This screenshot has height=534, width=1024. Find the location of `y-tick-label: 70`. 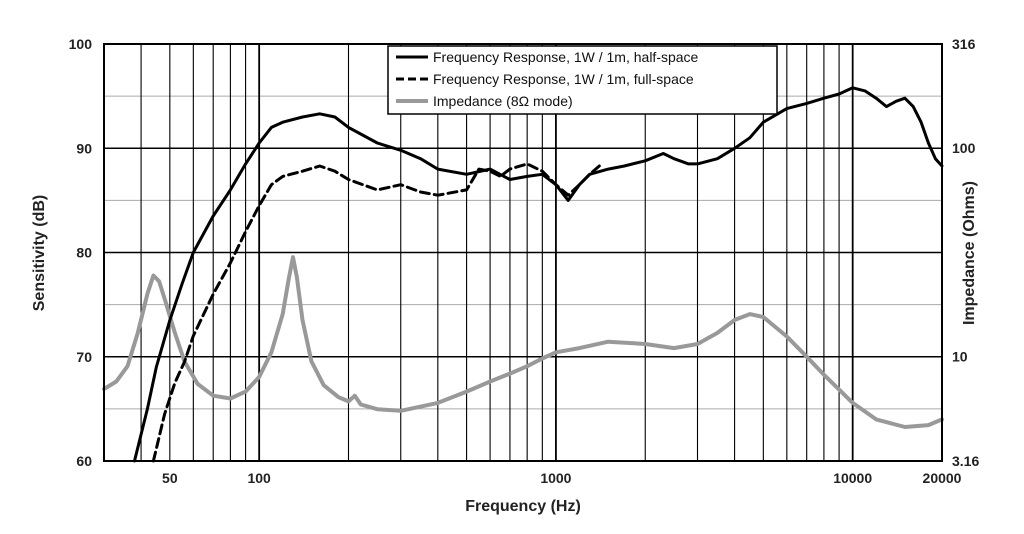

y-tick-label: 70 is located at coordinates (84, 357).